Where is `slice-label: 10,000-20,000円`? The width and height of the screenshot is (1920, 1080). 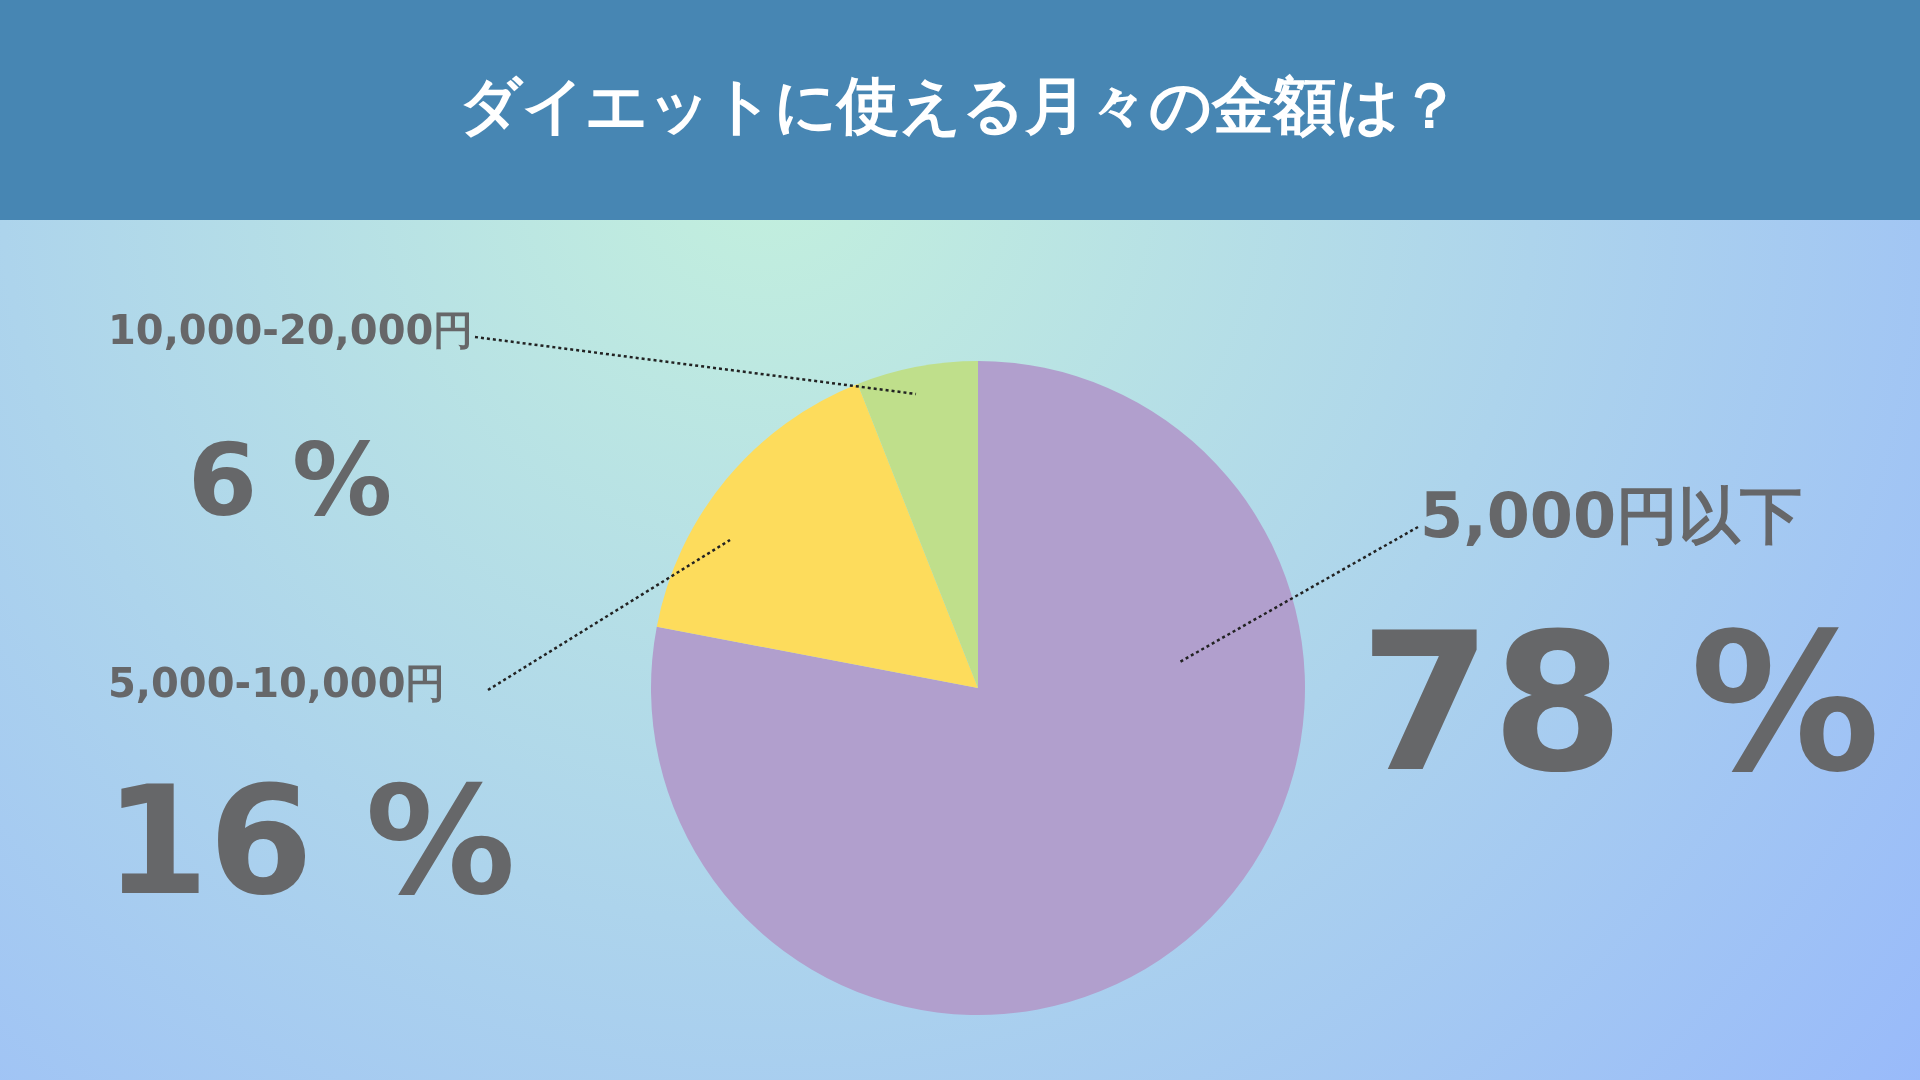 slice-label: 10,000-20,000円 is located at coordinates (291, 330).